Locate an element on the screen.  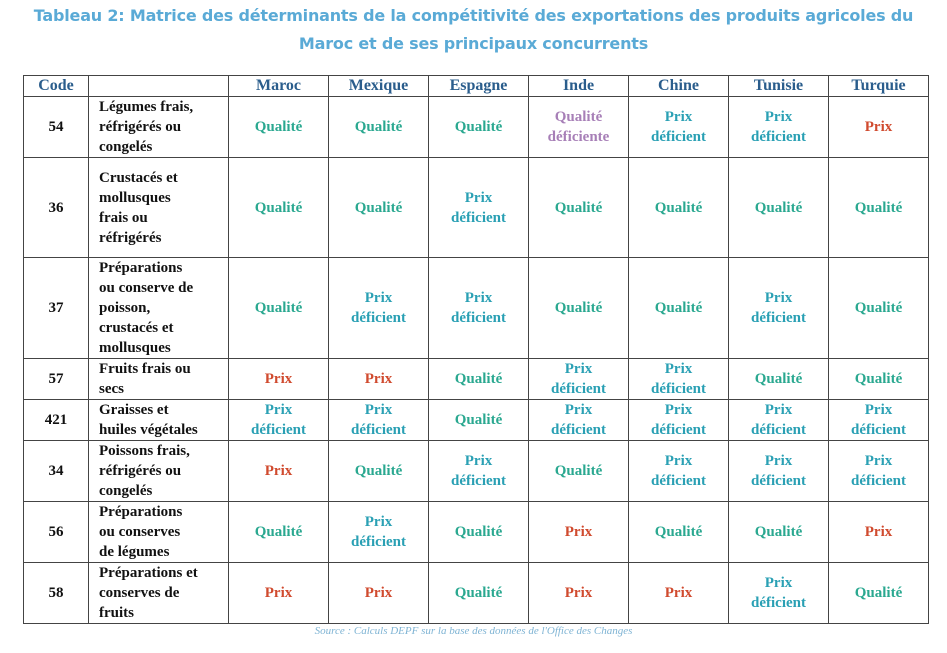
header-country: Turquie is located at coordinates (878, 86).